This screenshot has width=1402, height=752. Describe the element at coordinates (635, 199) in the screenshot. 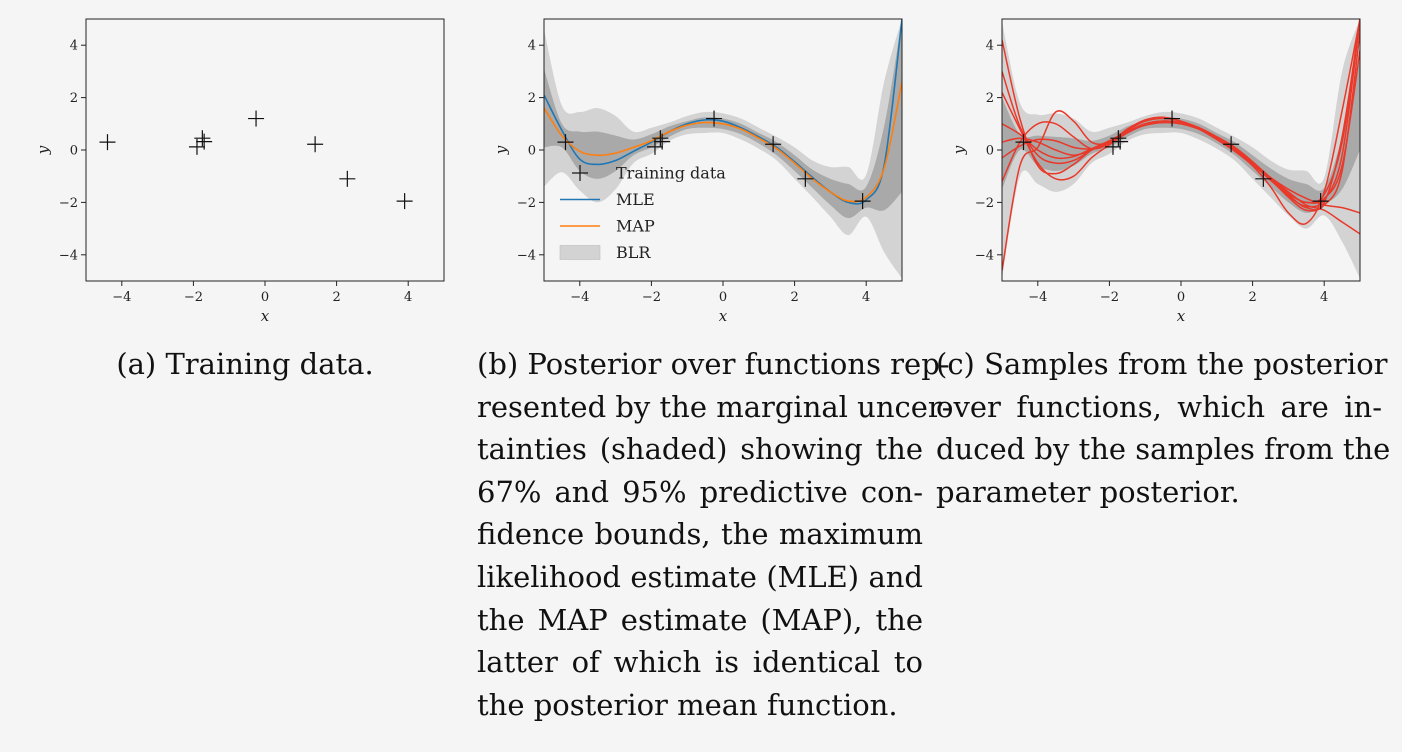

I see `legend-label-mle: MLE` at that location.